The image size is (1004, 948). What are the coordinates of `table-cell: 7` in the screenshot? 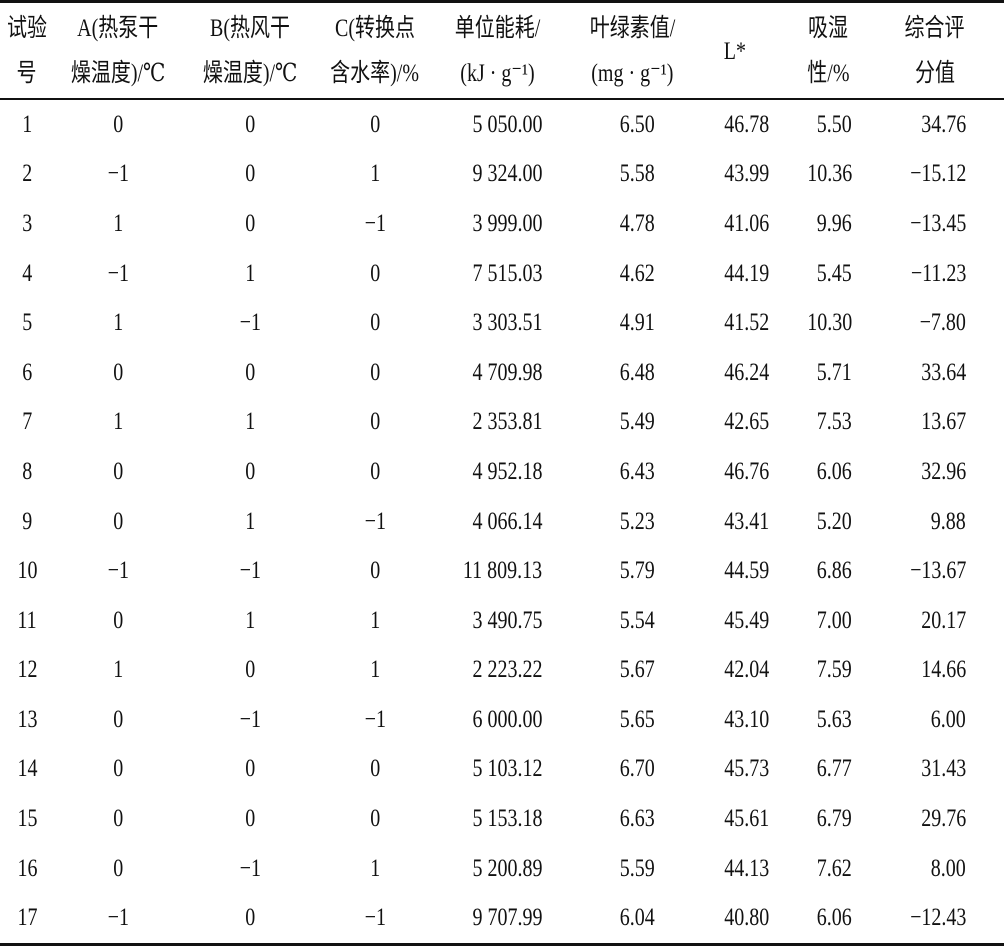 It's located at (27, 422).